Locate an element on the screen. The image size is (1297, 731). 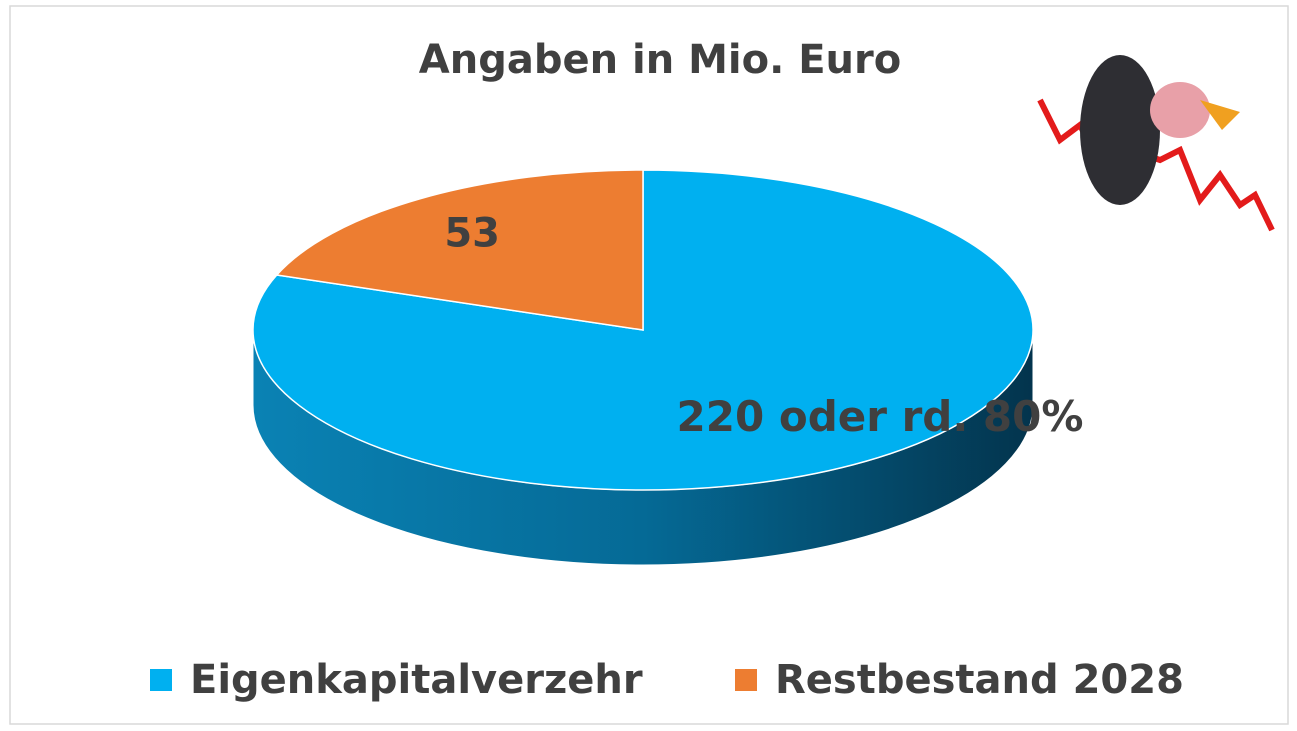
slice is located at coordinates (459, 250).